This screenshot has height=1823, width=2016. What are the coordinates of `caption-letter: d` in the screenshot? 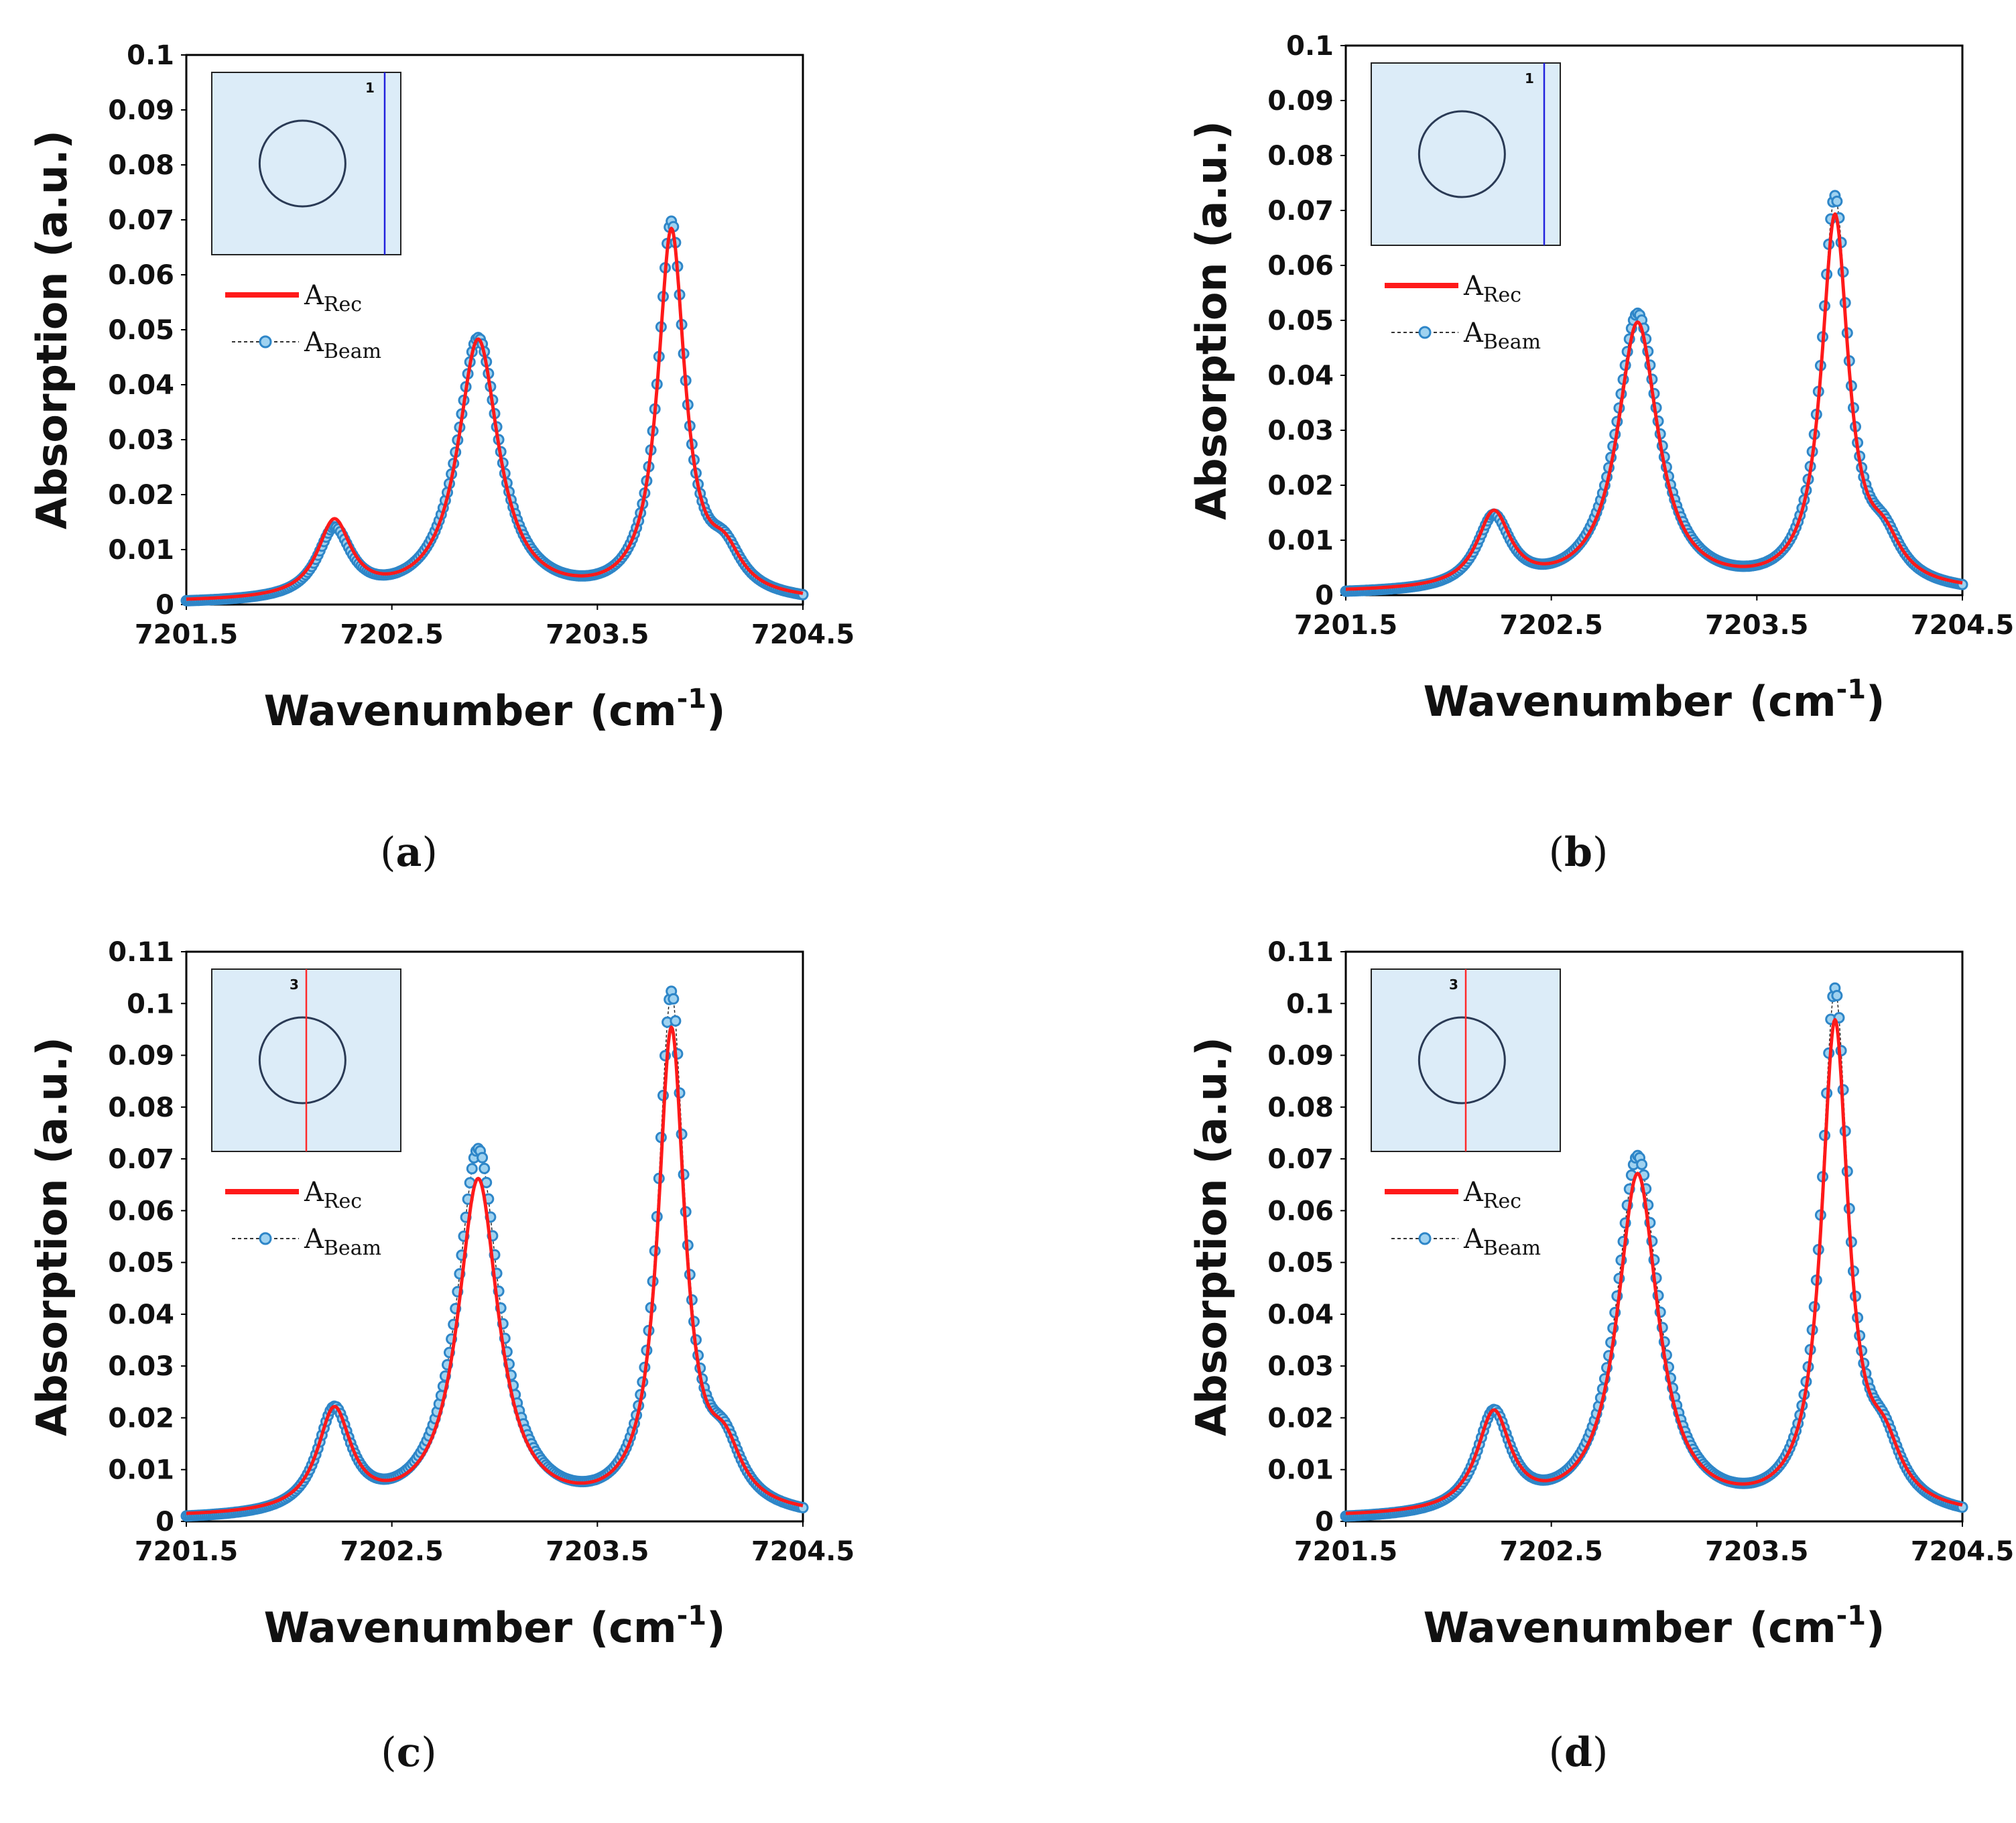 It's located at (1578, 1752).